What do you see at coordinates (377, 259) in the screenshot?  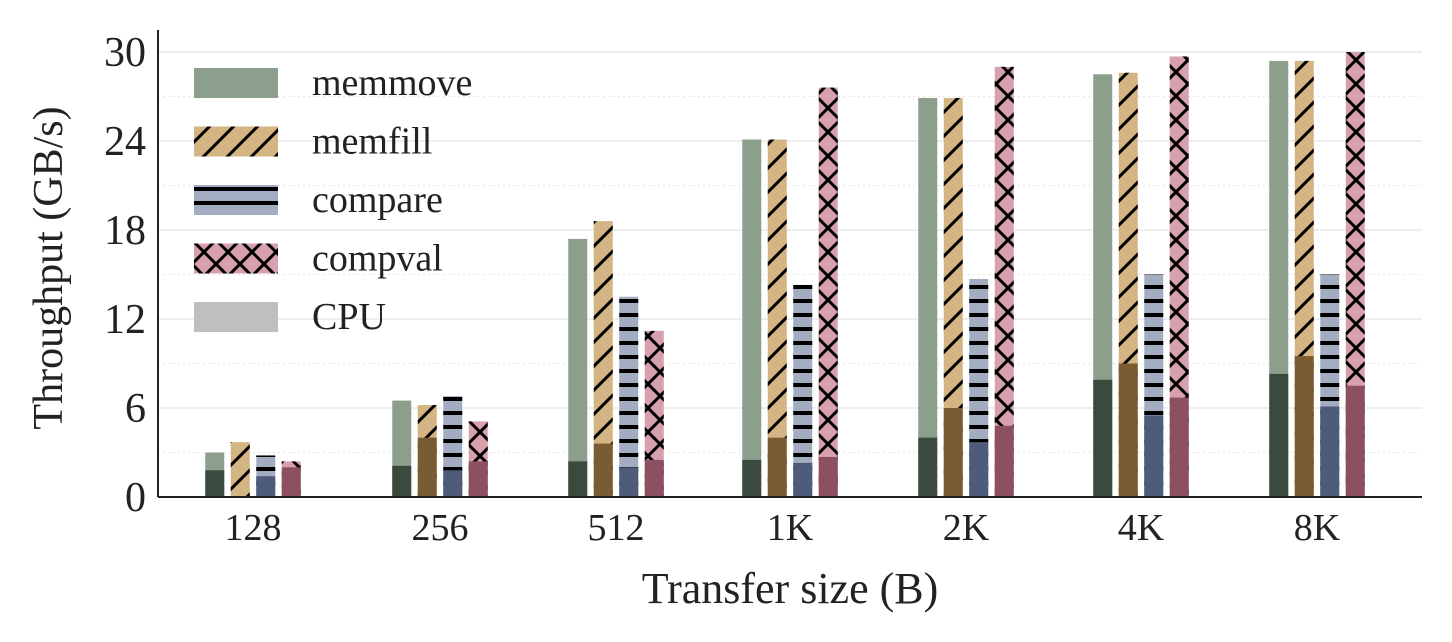 I see `legend-label: compval` at bounding box center [377, 259].